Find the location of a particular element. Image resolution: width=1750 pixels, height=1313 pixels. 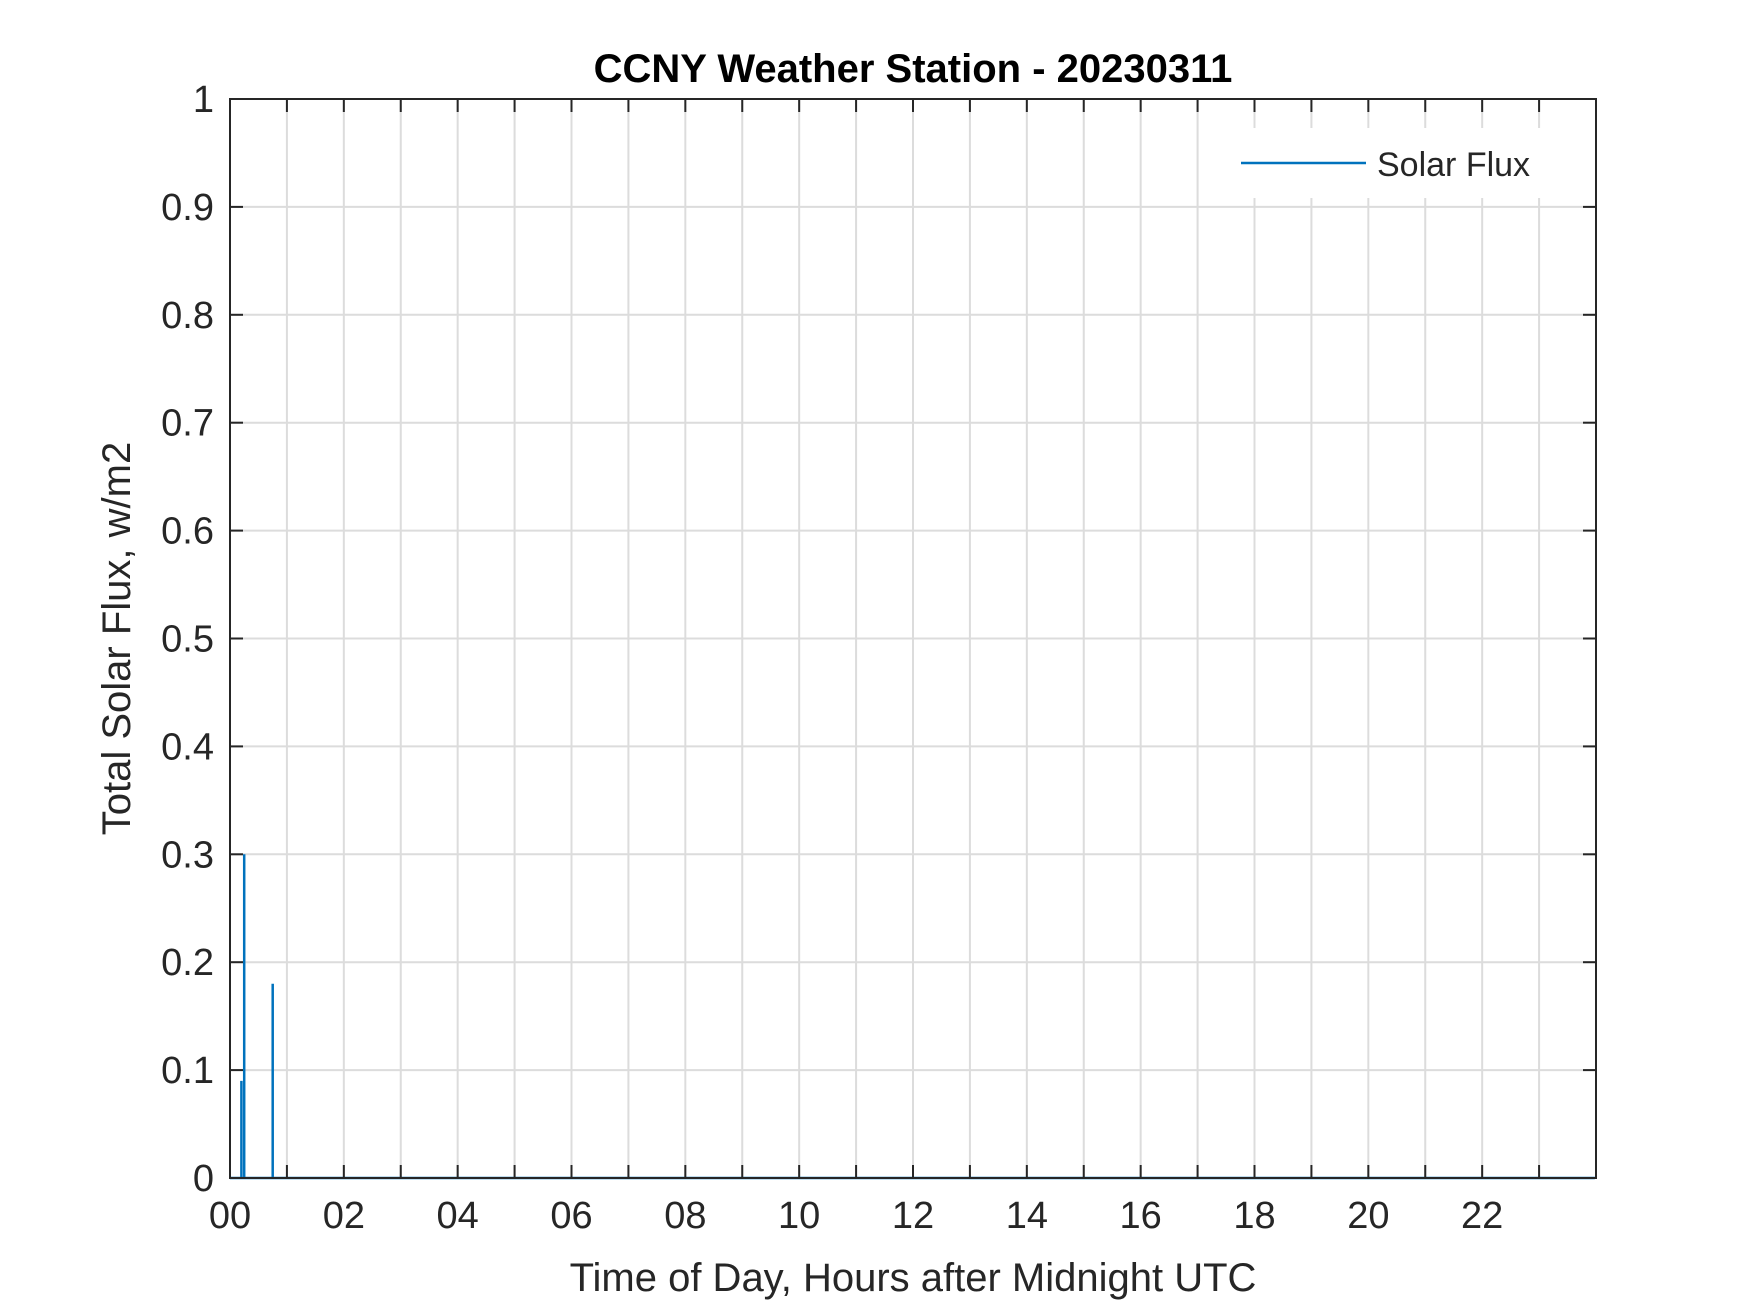

x-axis-label: Time of Day, Hours after Midnight UTC is located at coordinates (913, 1278).